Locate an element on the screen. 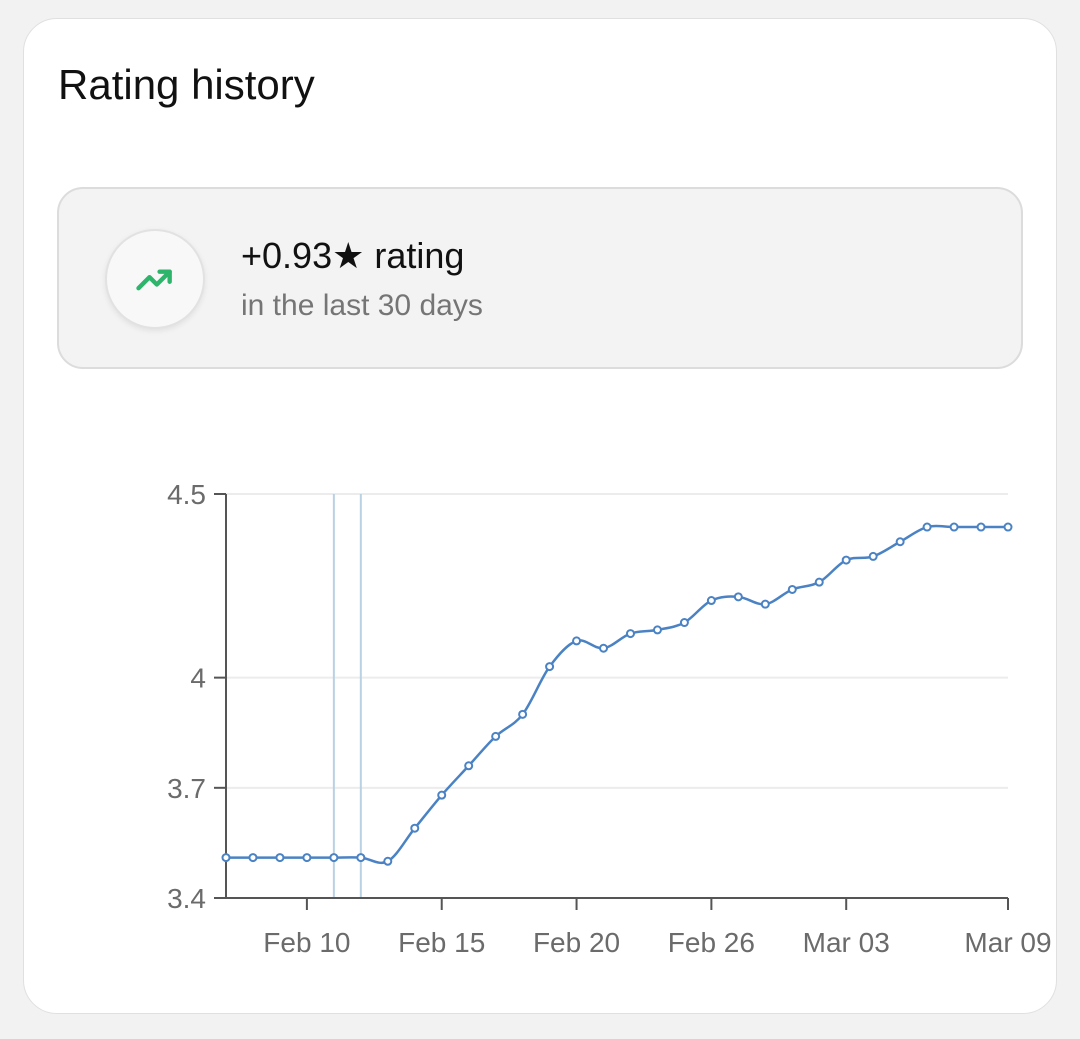 The width and height of the screenshot is (1080, 1039). card-title: Rating history is located at coordinates (186, 84).